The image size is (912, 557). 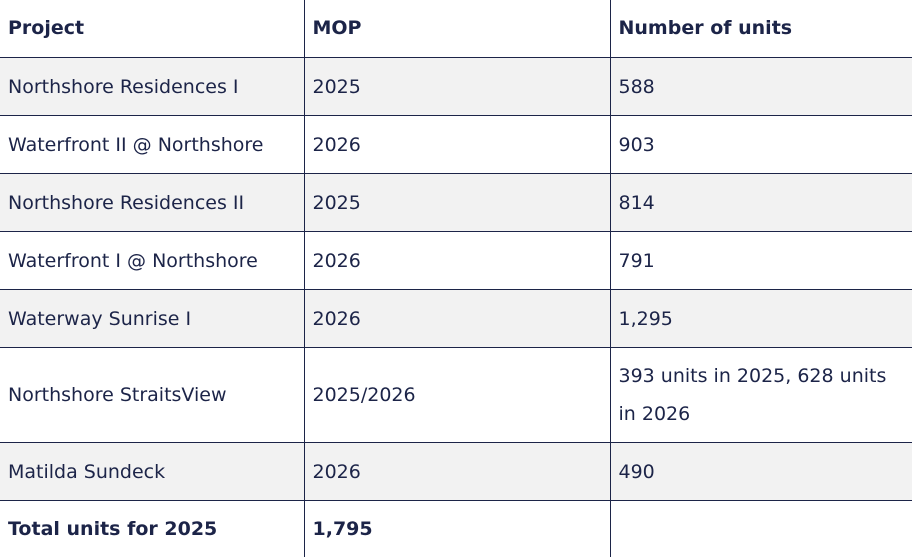 I want to click on cell-units: 1,295, so click(x=761, y=319).